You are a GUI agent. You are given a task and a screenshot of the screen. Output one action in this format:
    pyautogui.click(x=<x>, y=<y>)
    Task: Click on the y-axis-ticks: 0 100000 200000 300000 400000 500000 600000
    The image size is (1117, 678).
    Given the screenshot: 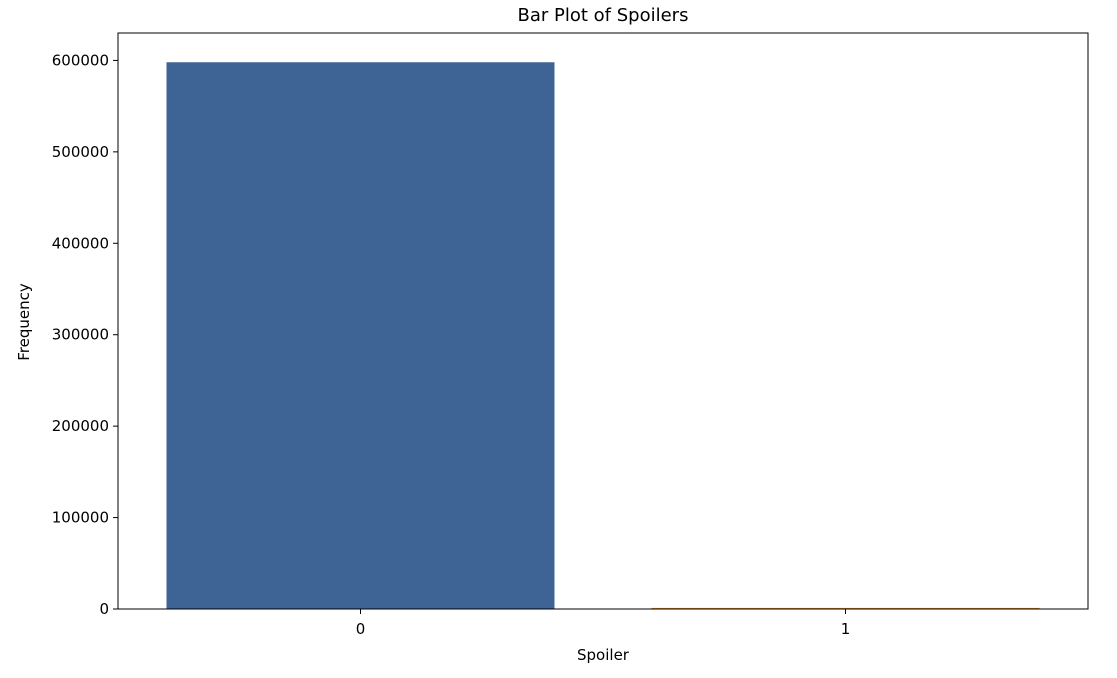 What is the action you would take?
    pyautogui.click(x=85, y=334)
    